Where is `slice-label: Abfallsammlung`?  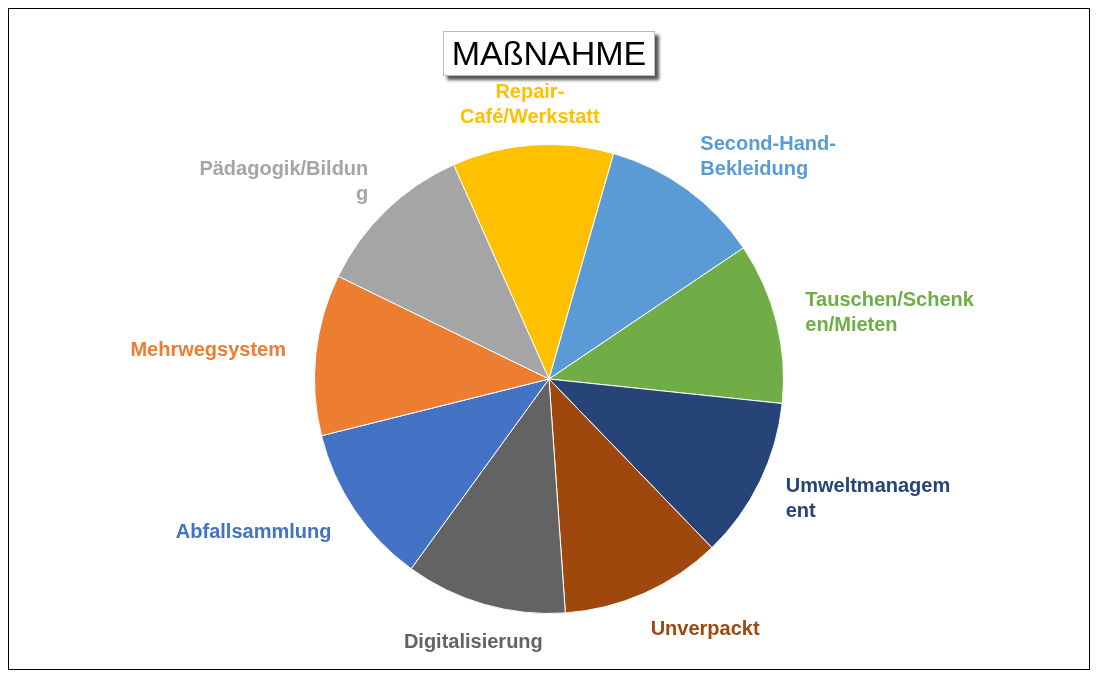
slice-label: Abfallsammlung is located at coordinates (253, 531).